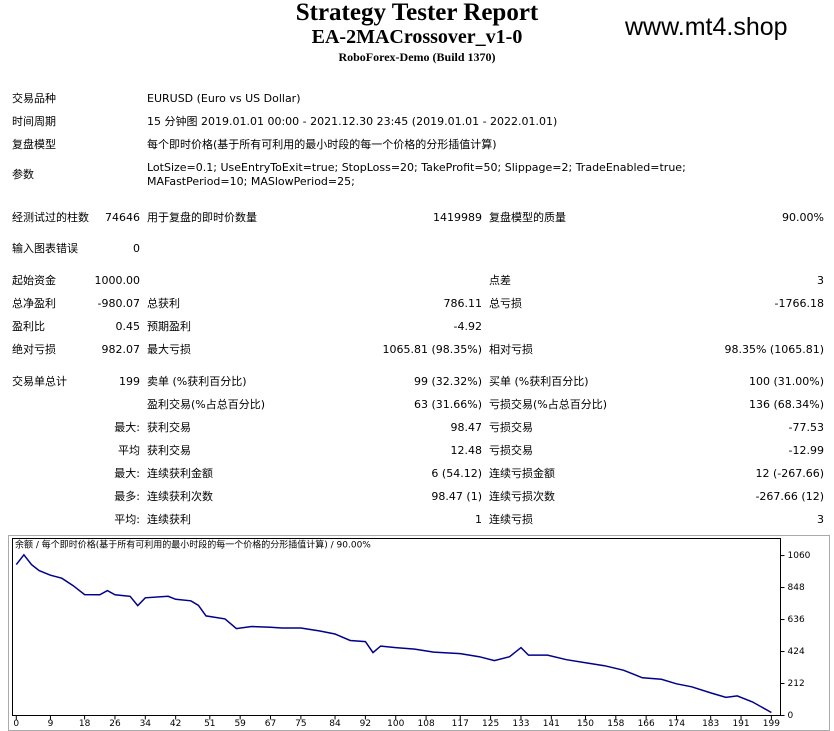  What do you see at coordinates (789, 473) in the screenshot?
I see `field-value: 12 (-267.66)` at bounding box center [789, 473].